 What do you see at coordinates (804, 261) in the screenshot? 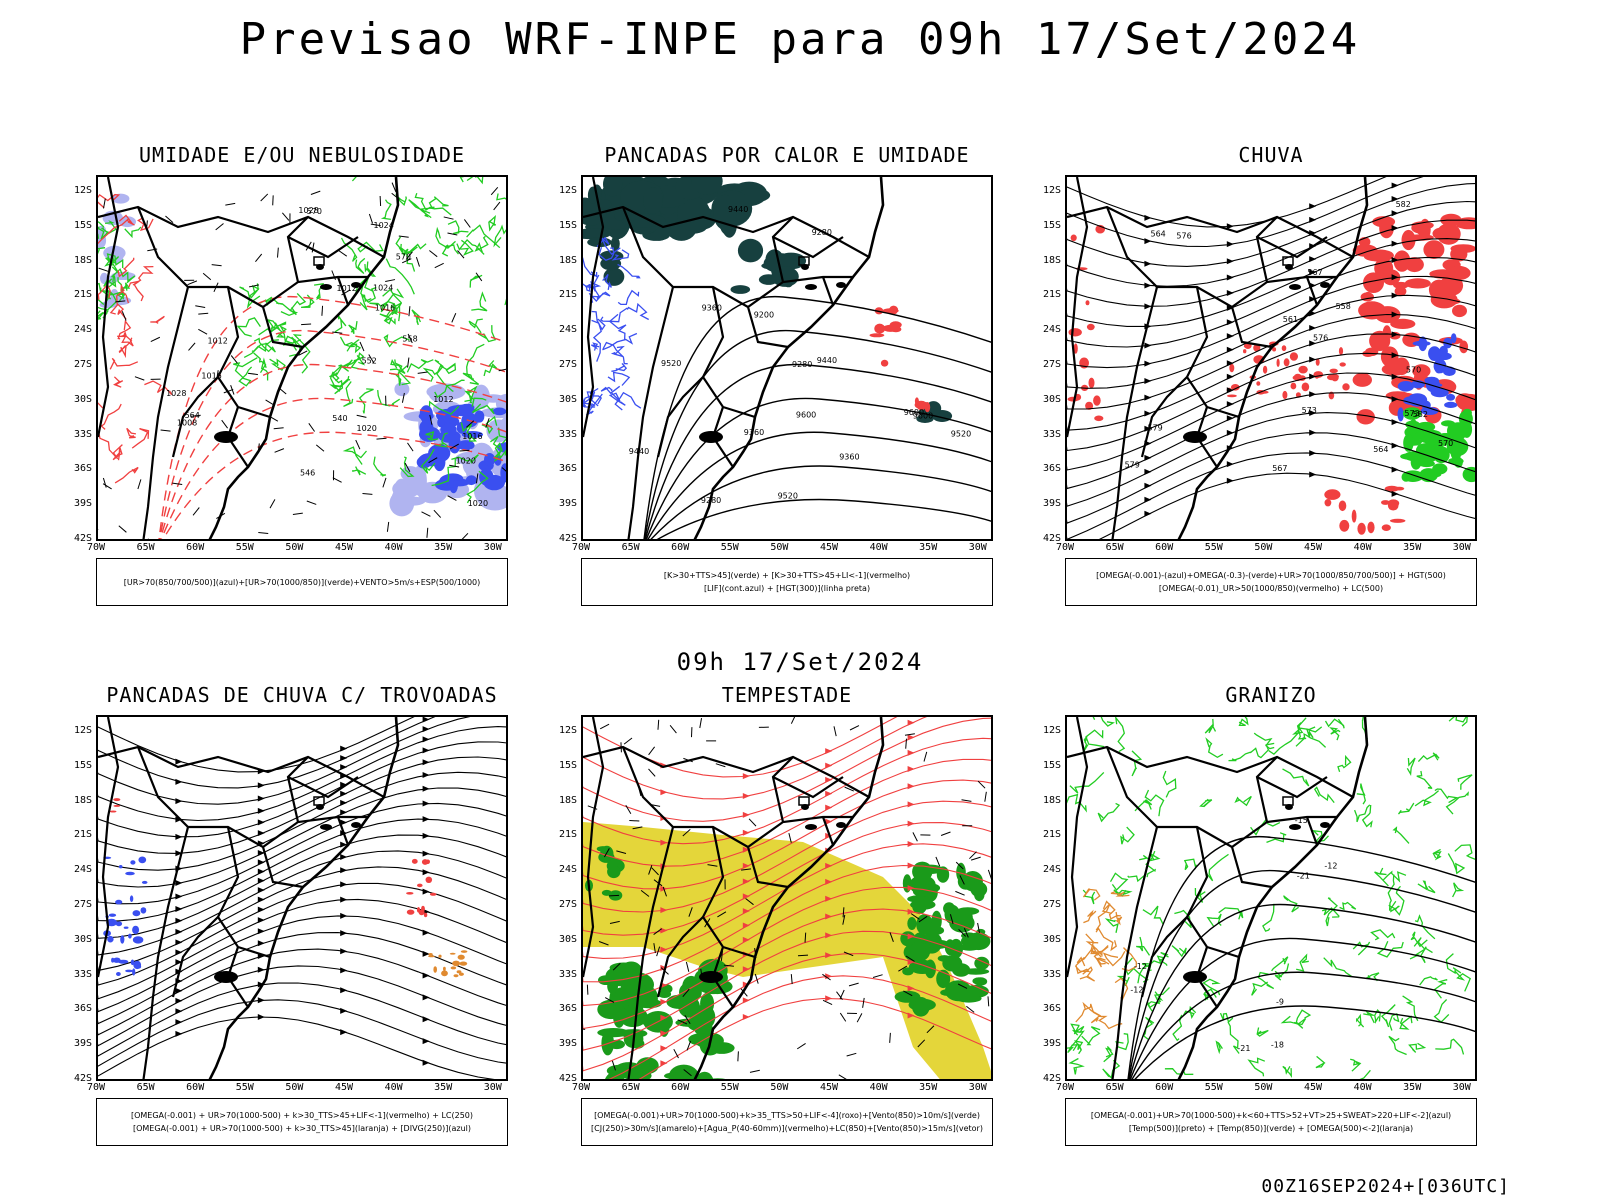
I see `federal-district` at bounding box center [804, 261].